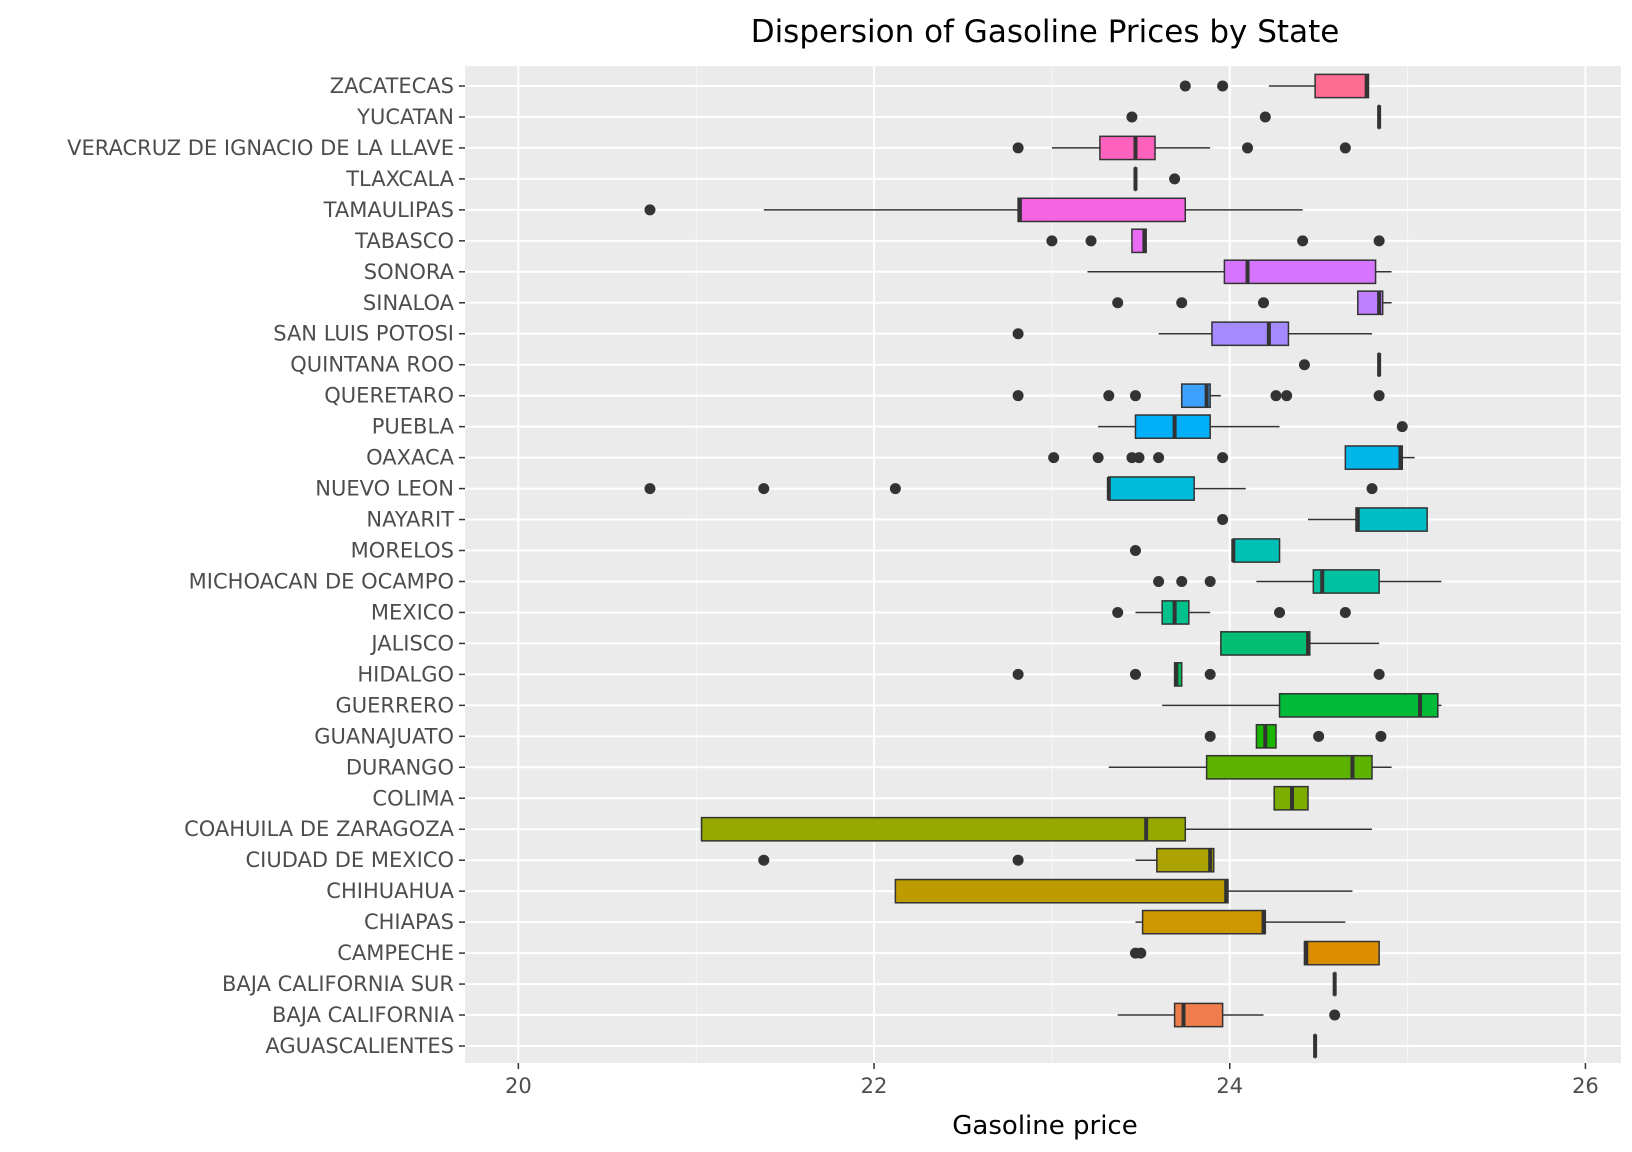  I want to click on y-tick-label: BAJA CALIFORNIA, so click(363, 1015).